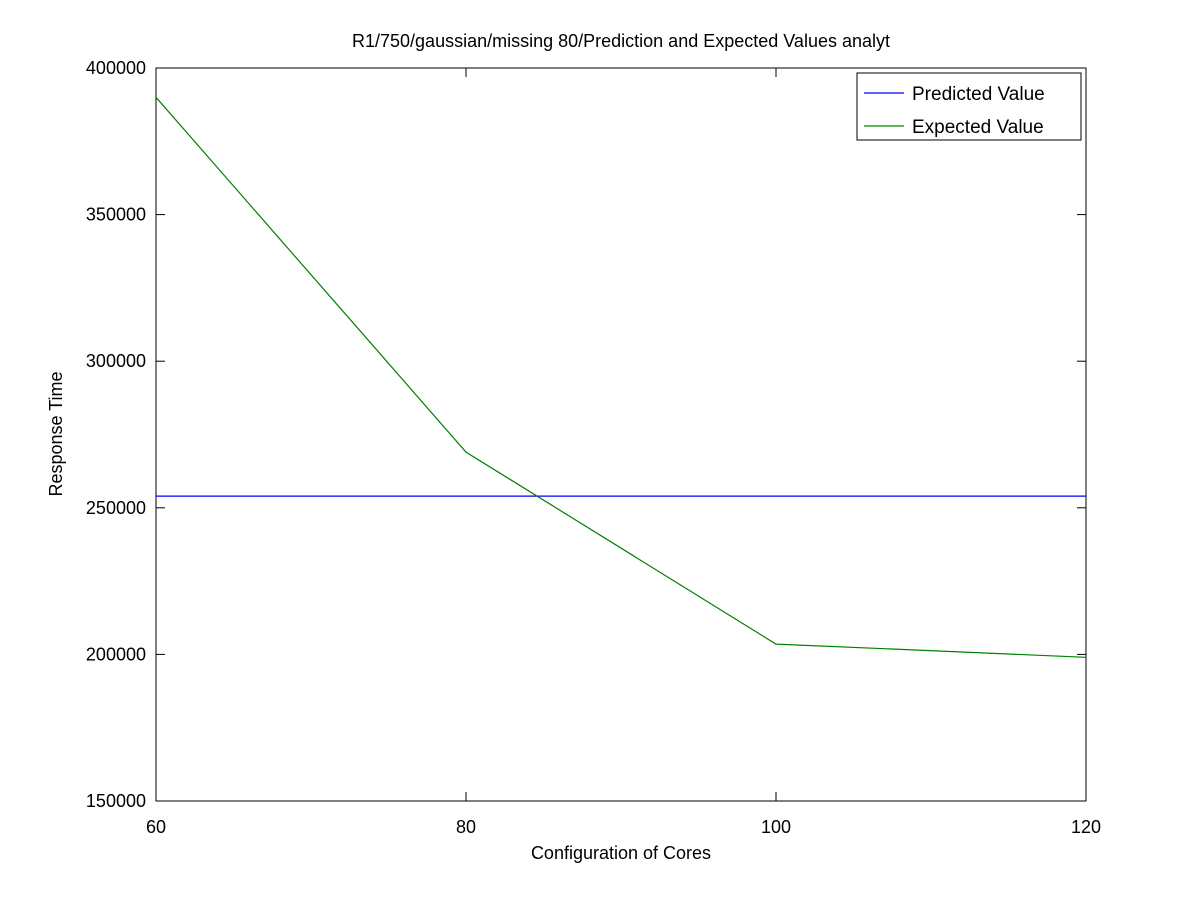 Image resolution: width=1200 pixels, height=902 pixels. Describe the element at coordinates (56, 433) in the screenshot. I see `y-axis-label: Response Time` at that location.